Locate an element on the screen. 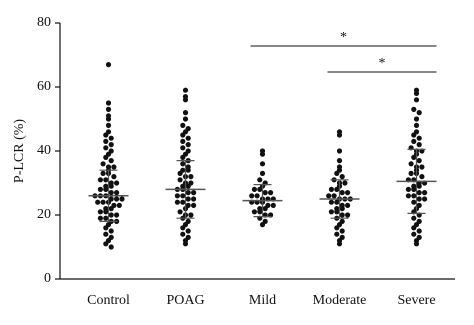 Image resolution: width=474 pixels, height=325 pixels. y-tick-label: 20 is located at coordinates (44, 214).